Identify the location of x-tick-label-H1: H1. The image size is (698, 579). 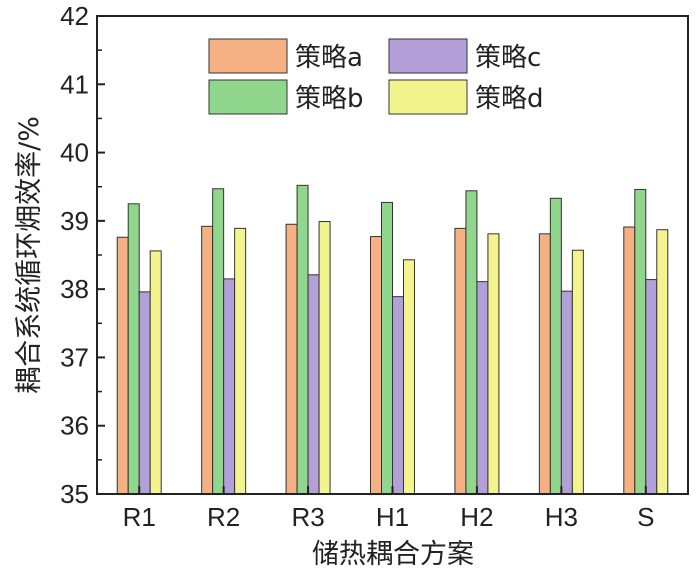
(392, 517).